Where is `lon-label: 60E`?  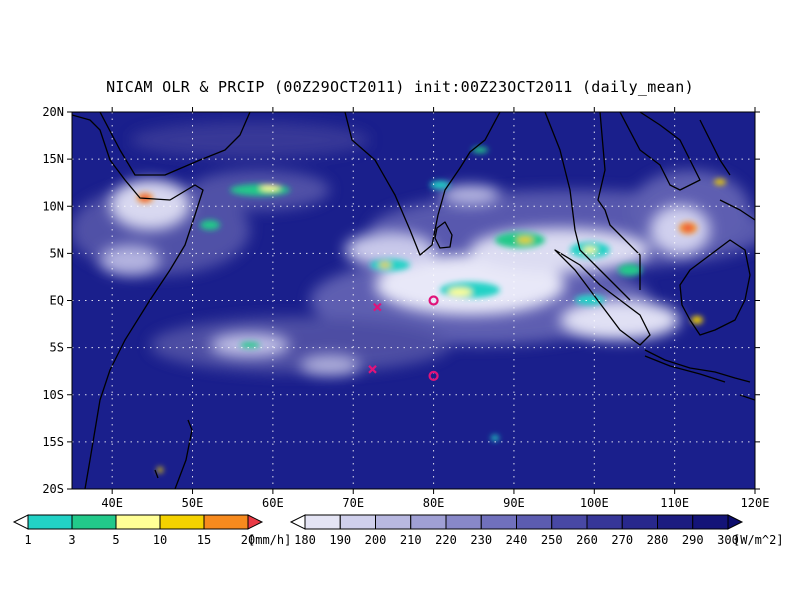
lon-label: 60E is located at coordinates (273, 503).